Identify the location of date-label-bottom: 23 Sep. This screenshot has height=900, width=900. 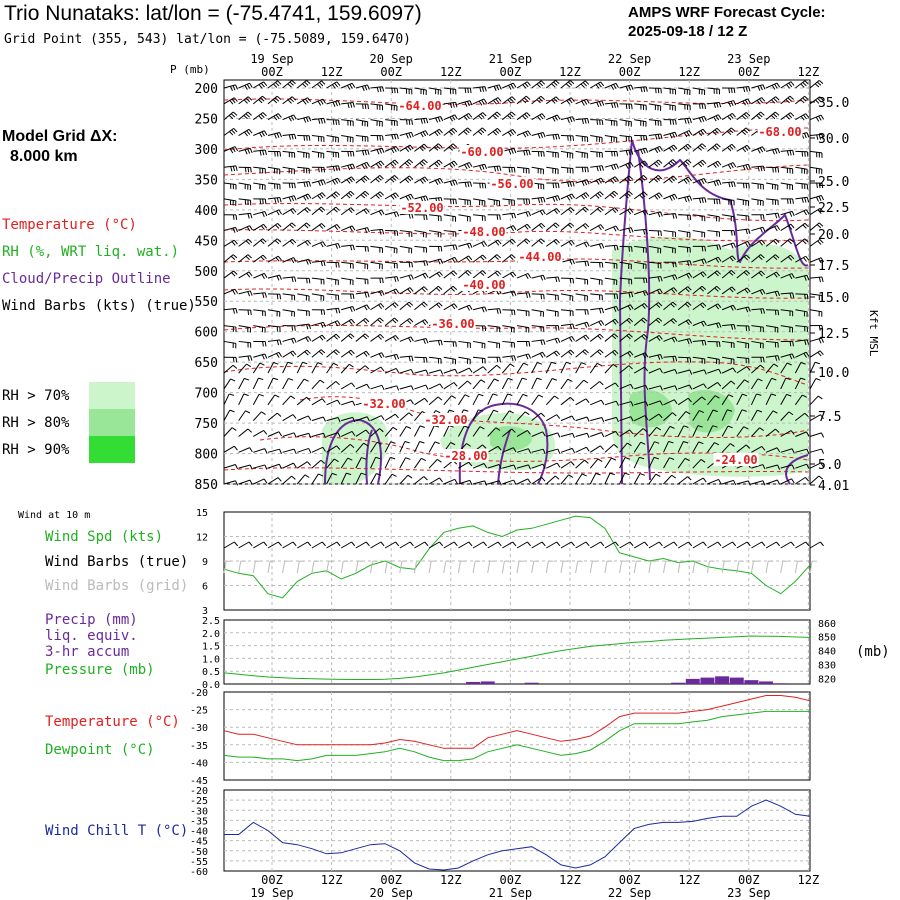
(748, 893).